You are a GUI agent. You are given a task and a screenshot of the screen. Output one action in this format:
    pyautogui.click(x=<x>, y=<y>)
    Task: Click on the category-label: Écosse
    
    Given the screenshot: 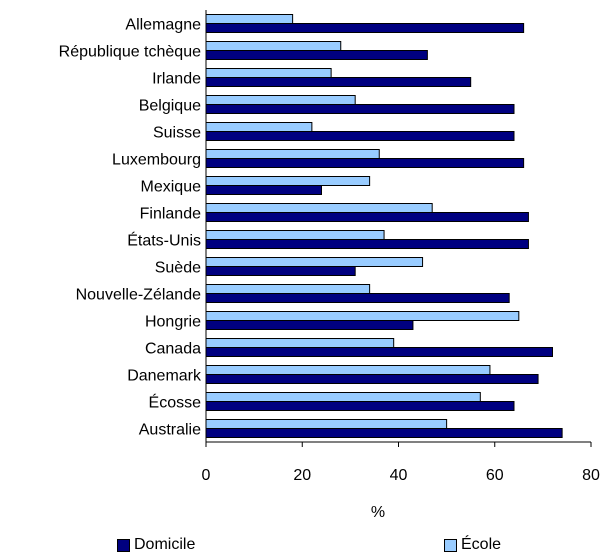 What is the action you would take?
    pyautogui.click(x=175, y=402)
    